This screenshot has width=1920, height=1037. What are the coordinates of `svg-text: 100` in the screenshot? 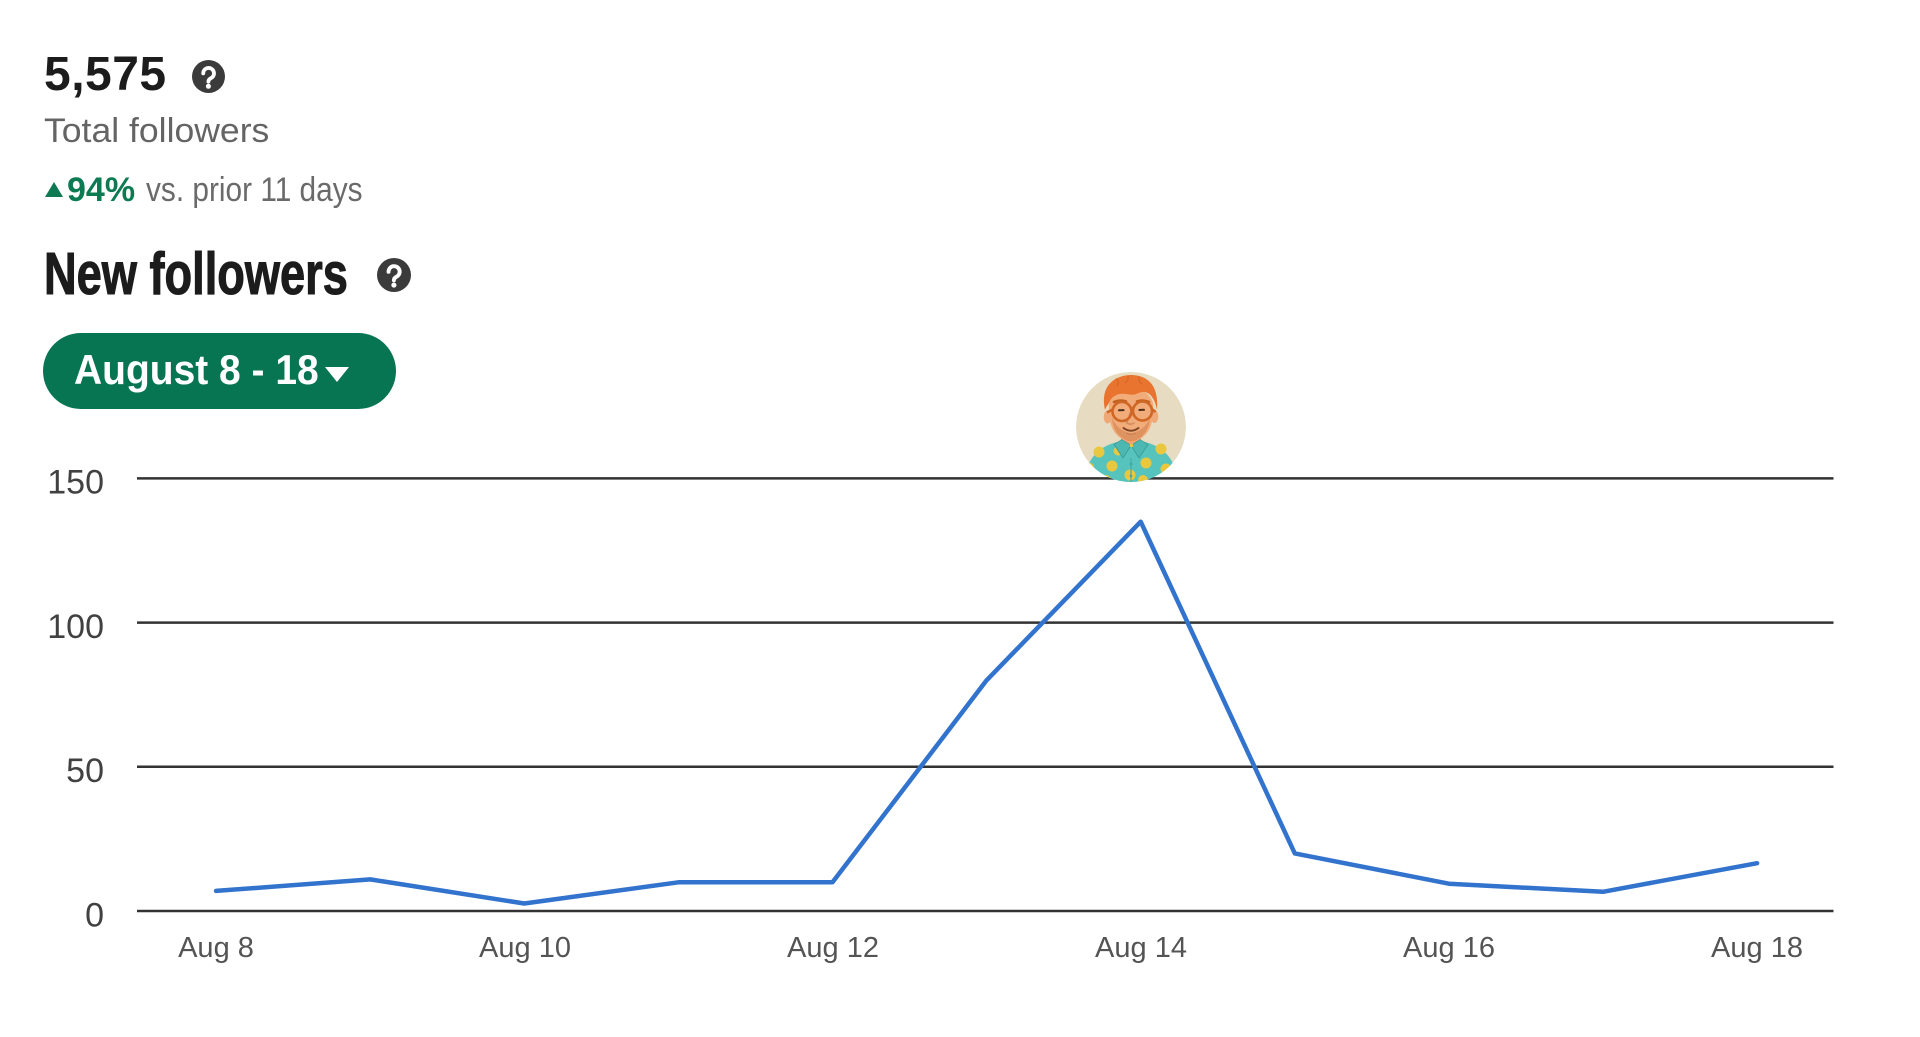 It's located at (75, 627).